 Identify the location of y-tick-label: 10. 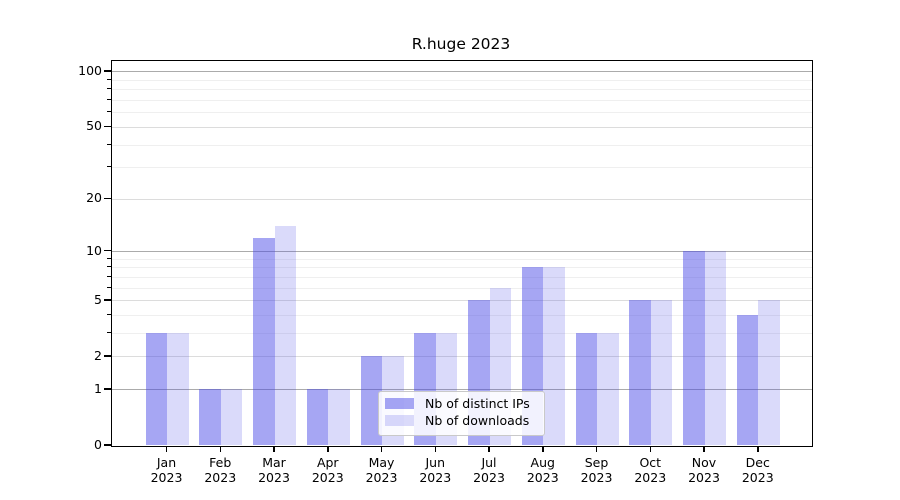
(94, 250).